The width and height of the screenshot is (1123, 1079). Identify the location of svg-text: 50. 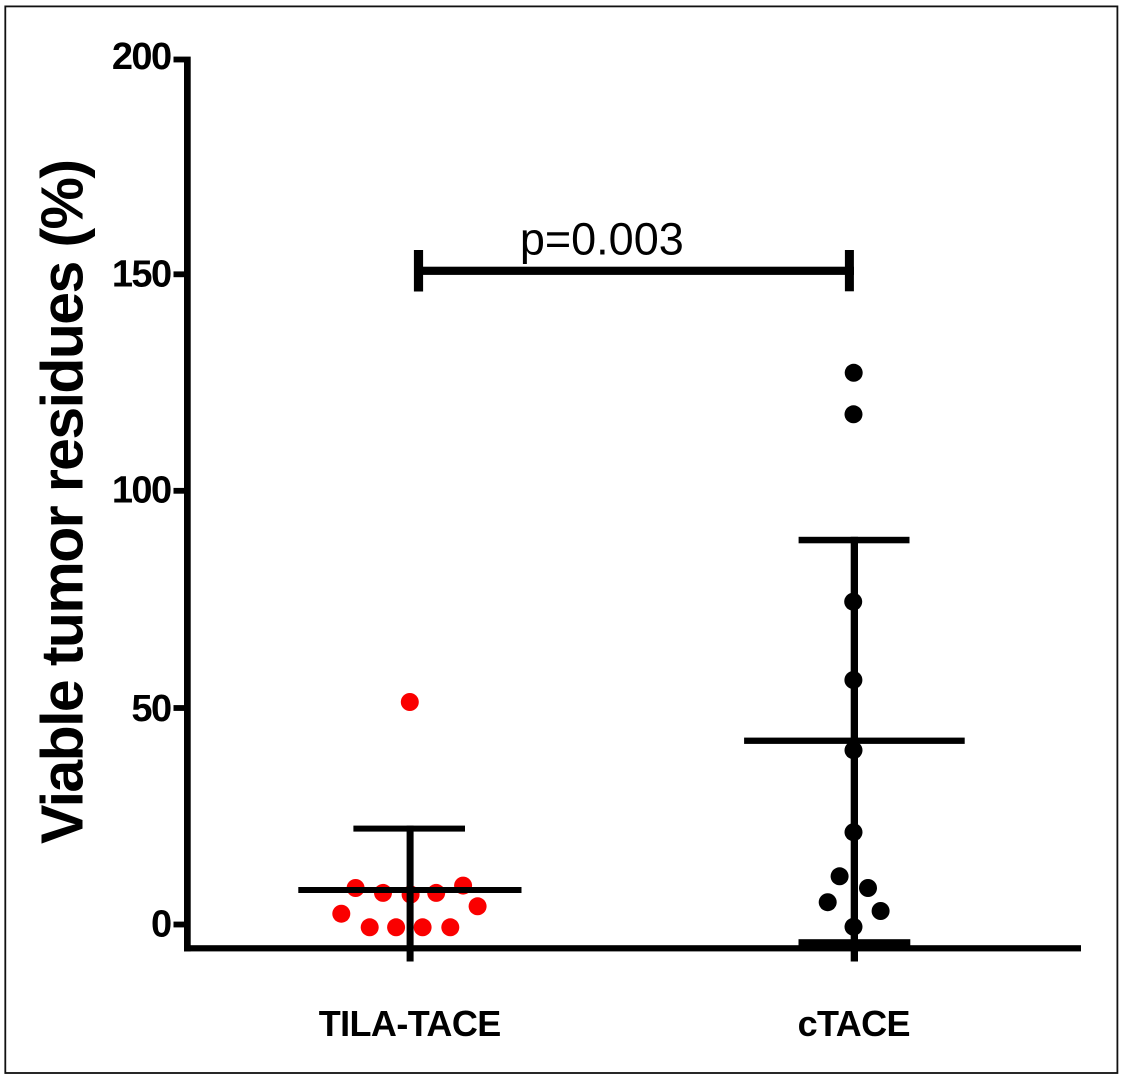
(151, 709).